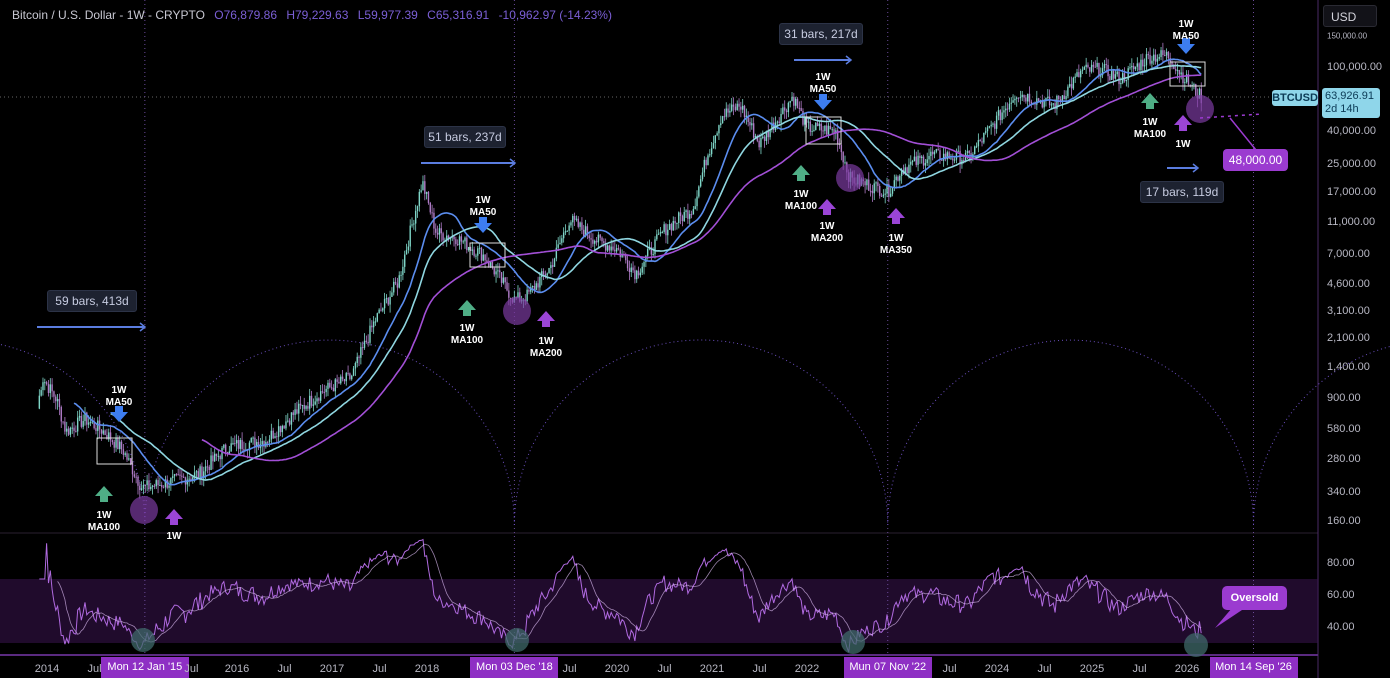 The width and height of the screenshot is (1390, 678). Describe the element at coordinates (1243, 134) in the screenshot. I see `target-pointer` at that location.